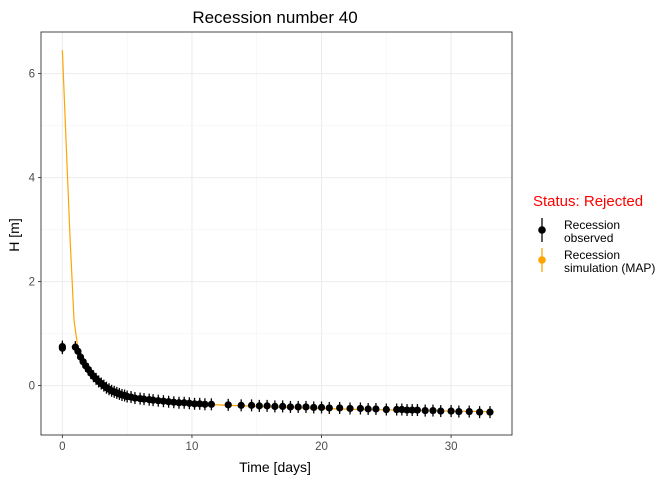 The image size is (672, 480). I want to click on x-tick-label: 0, so click(62, 447).